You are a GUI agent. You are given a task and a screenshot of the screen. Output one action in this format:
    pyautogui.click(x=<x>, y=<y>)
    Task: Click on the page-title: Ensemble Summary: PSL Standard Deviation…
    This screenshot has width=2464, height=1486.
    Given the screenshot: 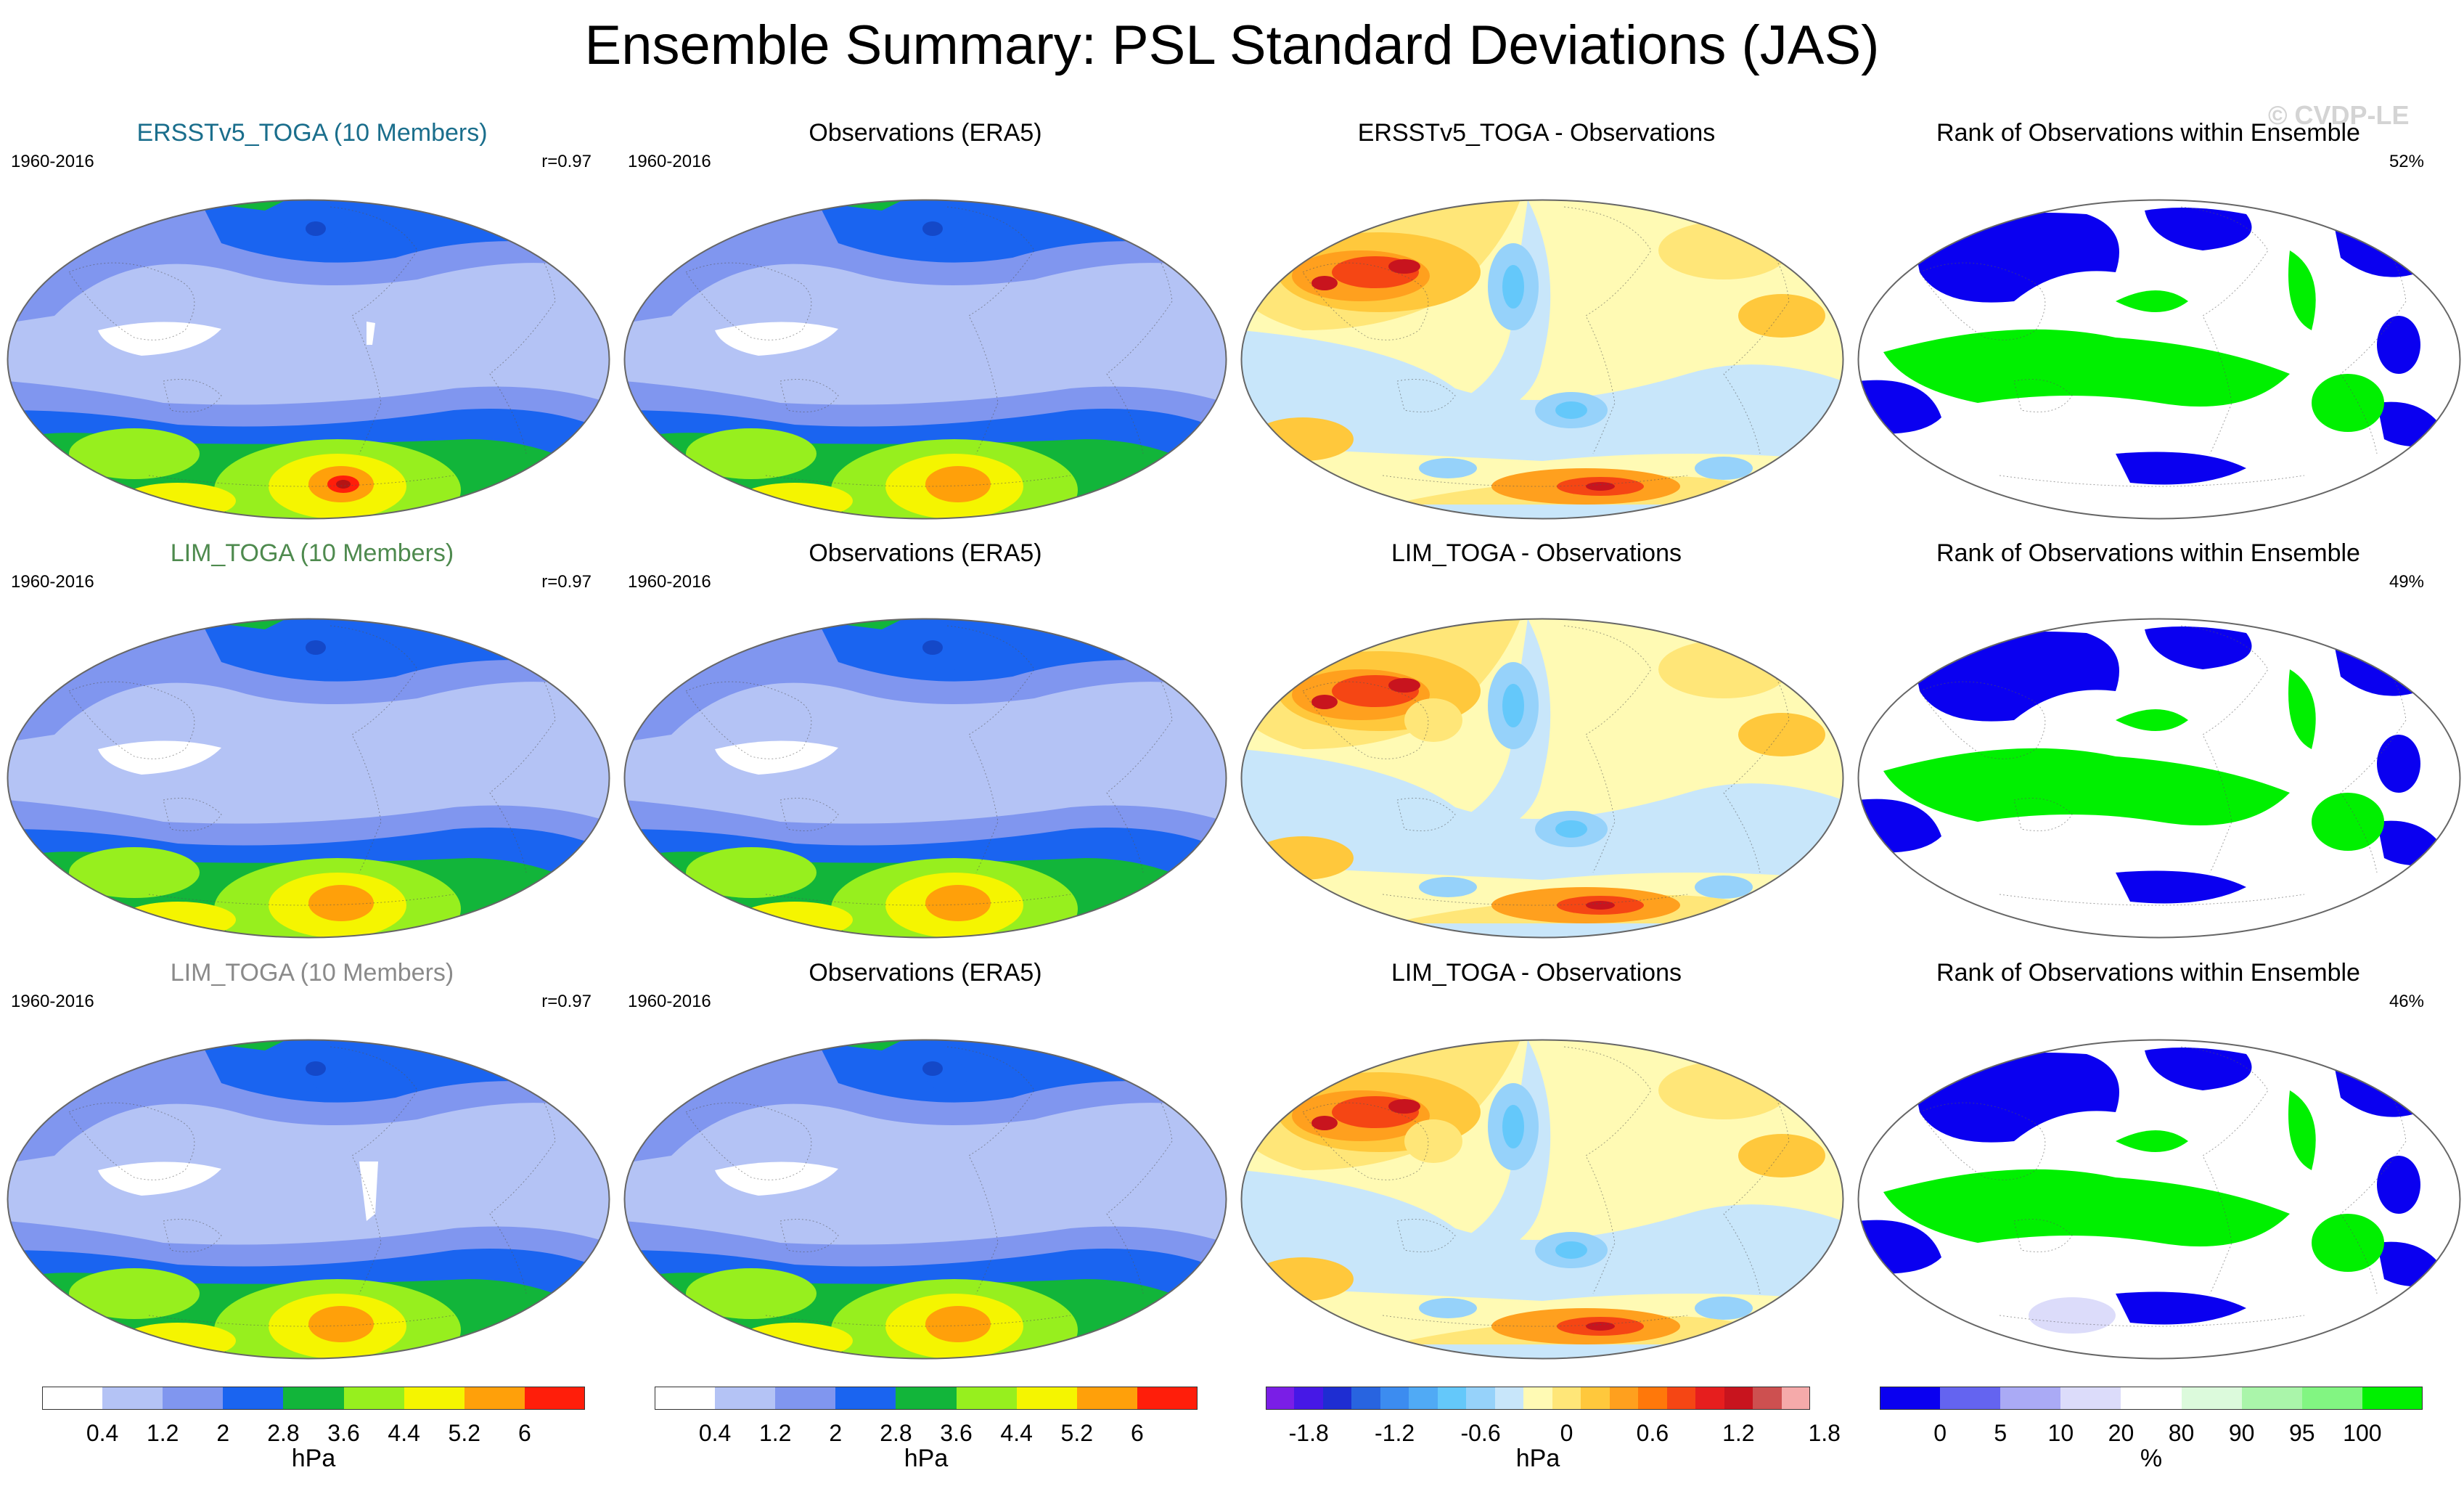 What is the action you would take?
    pyautogui.click(x=1232, y=45)
    